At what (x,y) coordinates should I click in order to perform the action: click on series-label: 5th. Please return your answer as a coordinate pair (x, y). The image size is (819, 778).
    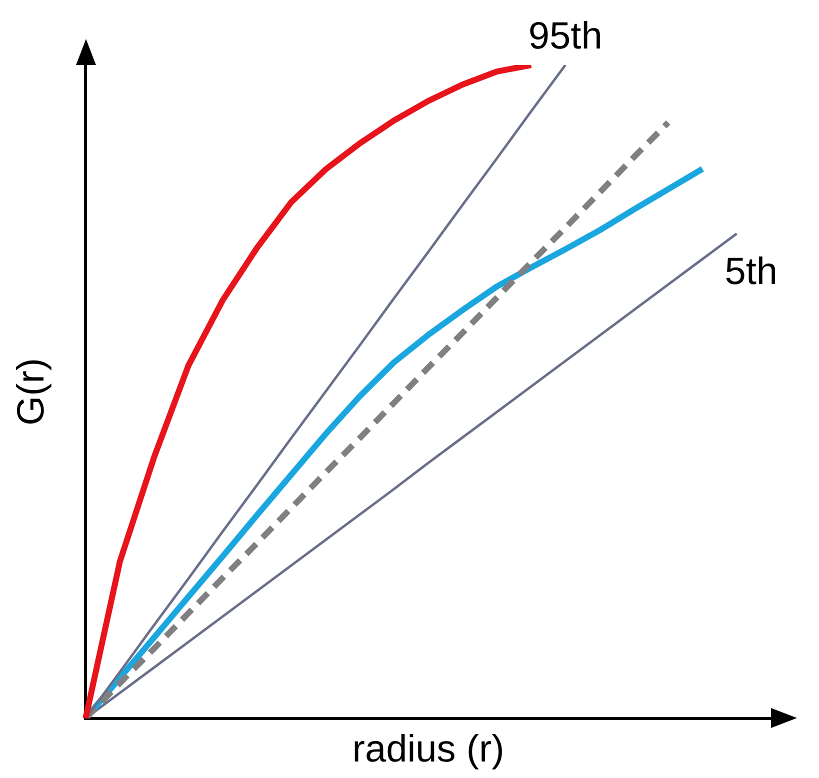
    Looking at the image, I should click on (751, 272).